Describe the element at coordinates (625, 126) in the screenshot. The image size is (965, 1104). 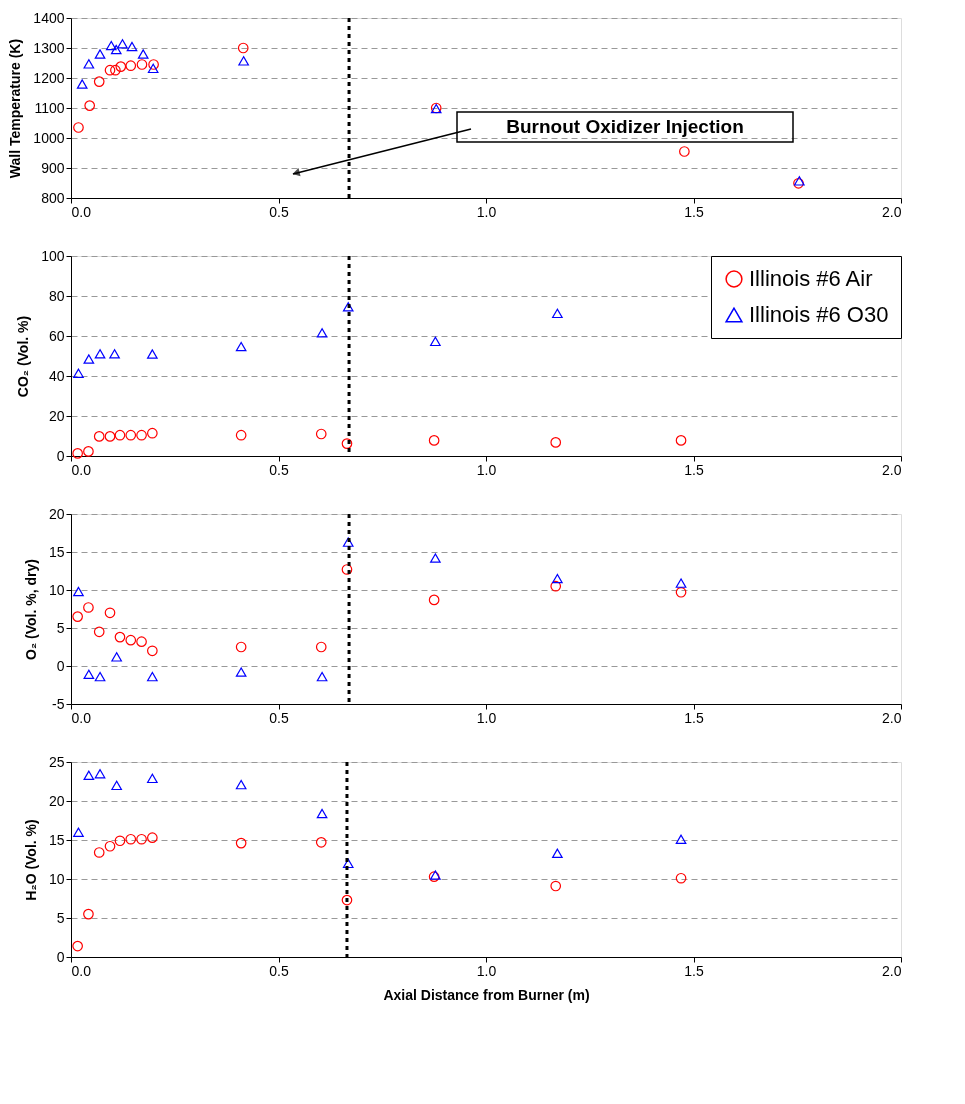
I see `annotation: Burnout Oxidizer Injection` at that location.